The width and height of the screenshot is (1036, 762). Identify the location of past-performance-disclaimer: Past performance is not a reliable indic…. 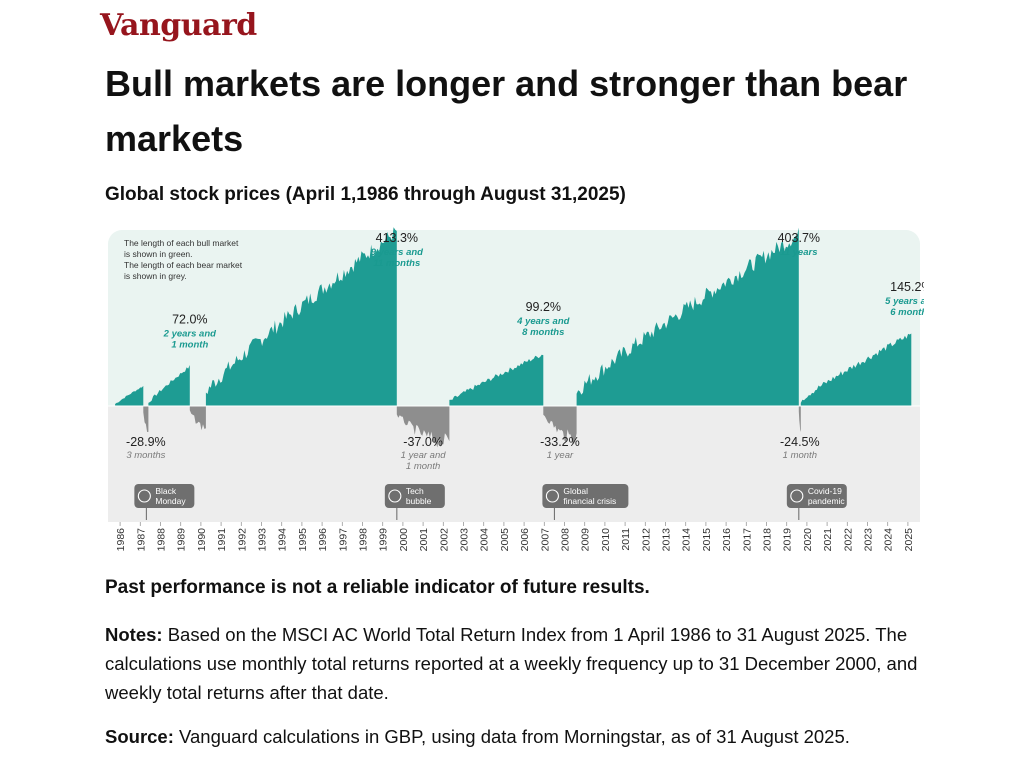
(377, 587).